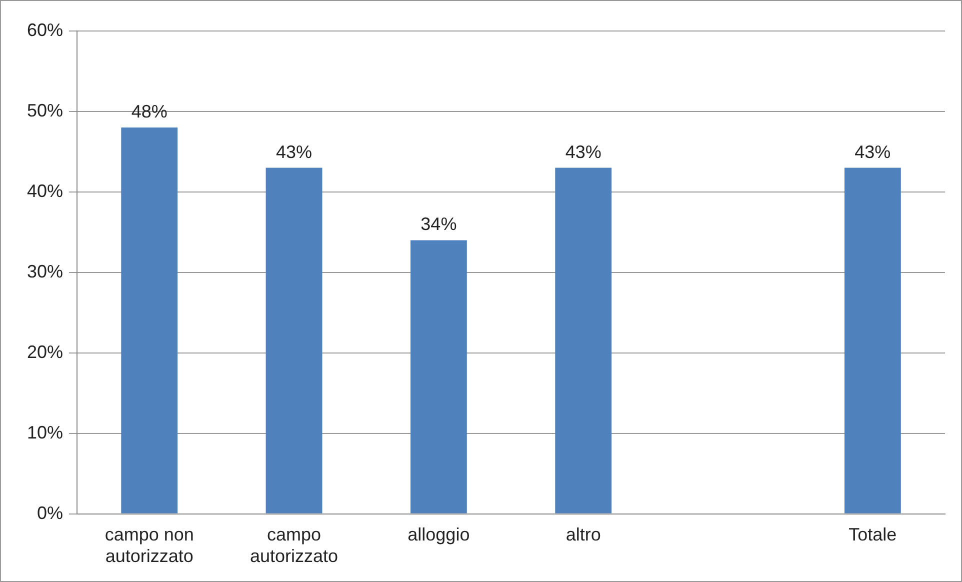 The width and height of the screenshot is (962, 582). What do you see at coordinates (583, 534) in the screenshot?
I see `x-tick-label: altro` at bounding box center [583, 534].